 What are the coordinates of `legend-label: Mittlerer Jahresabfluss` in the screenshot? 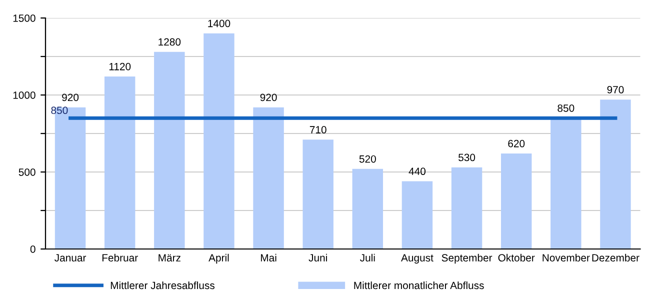 It's located at (162, 285).